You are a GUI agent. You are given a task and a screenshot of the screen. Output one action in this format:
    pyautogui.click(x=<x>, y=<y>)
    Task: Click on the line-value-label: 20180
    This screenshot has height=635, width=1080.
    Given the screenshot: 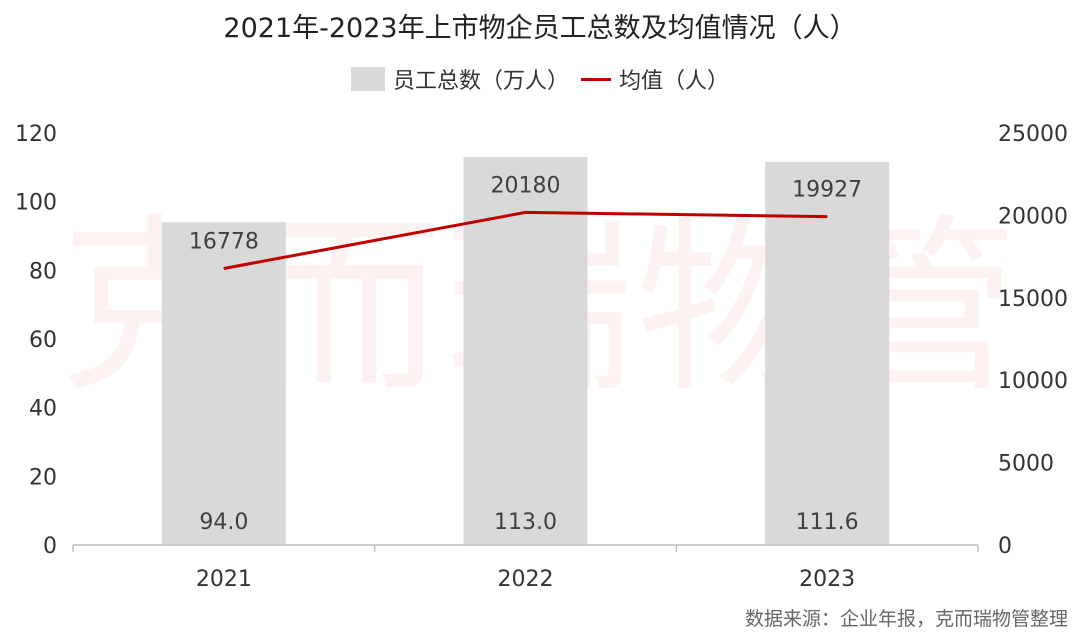 What is the action you would take?
    pyautogui.click(x=526, y=185)
    